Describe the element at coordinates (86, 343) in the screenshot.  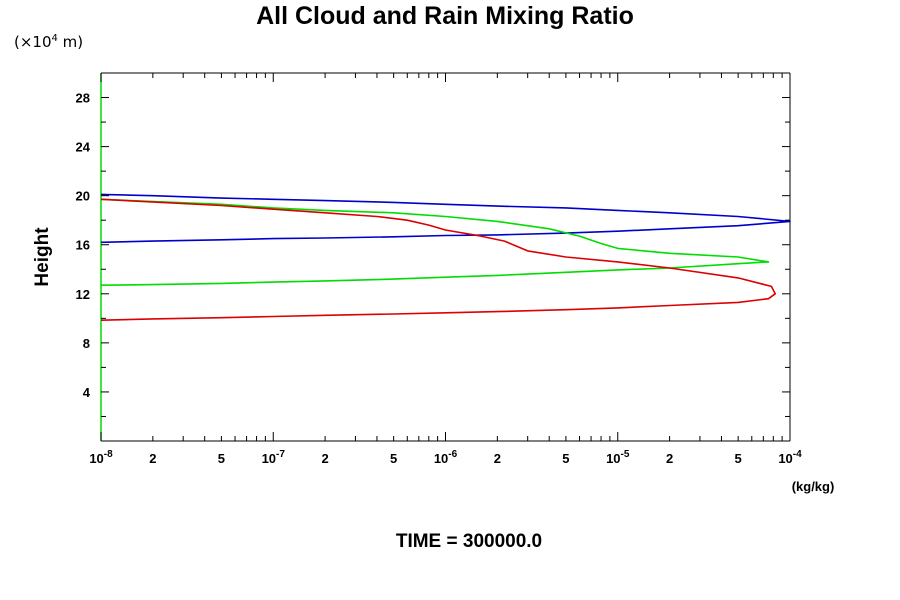
I see `y-tick-label: 8` at that location.